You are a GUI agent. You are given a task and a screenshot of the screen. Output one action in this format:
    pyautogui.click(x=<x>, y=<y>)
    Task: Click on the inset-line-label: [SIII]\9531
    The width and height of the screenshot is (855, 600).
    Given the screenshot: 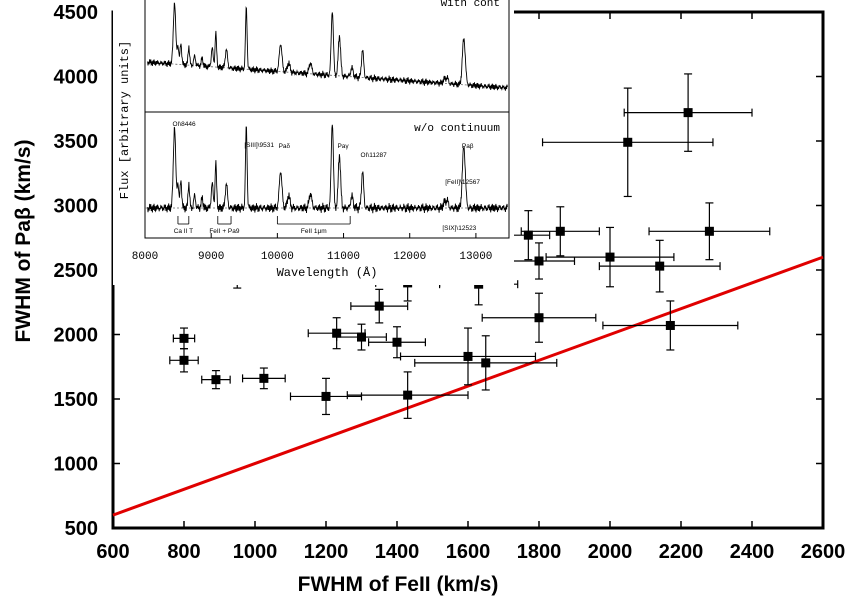 What is the action you would take?
    pyautogui.click(x=259, y=145)
    